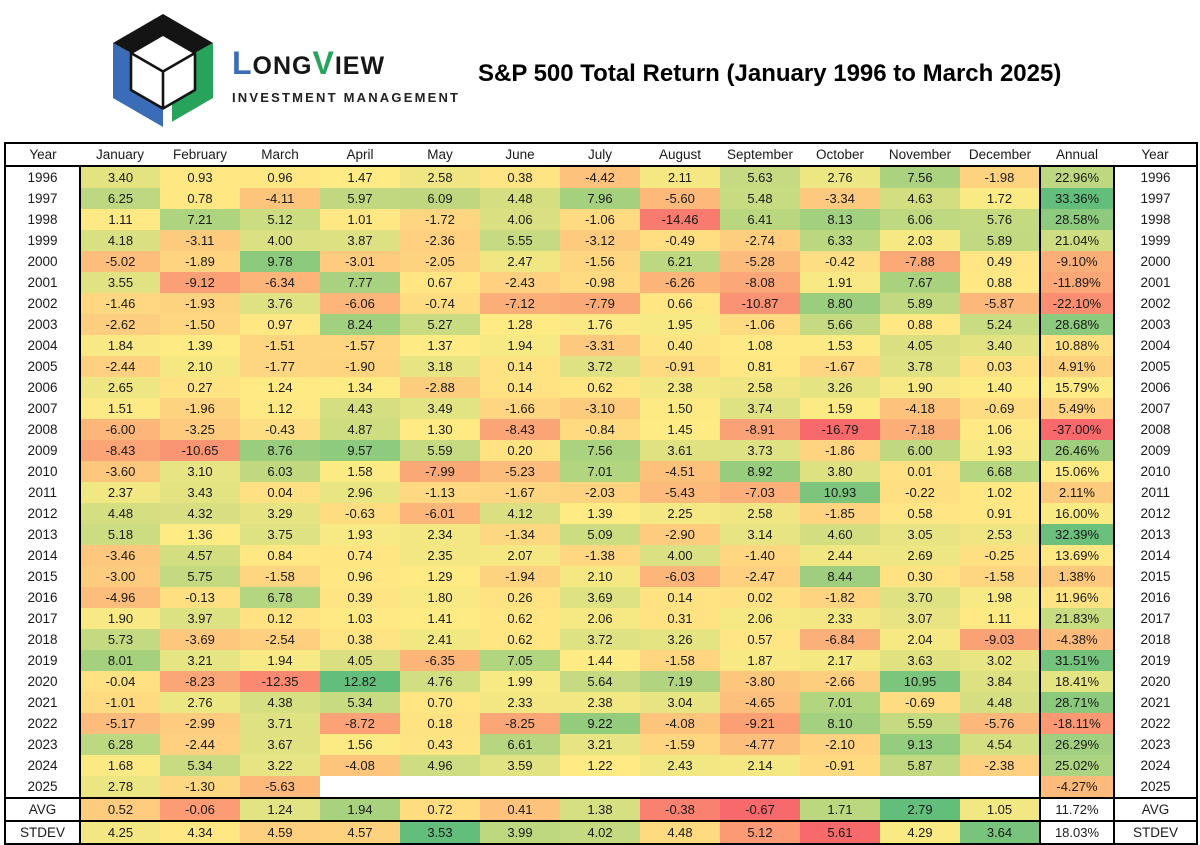  What do you see at coordinates (43, 492) in the screenshot?
I see `year-cell-left-2011: 2011` at bounding box center [43, 492].